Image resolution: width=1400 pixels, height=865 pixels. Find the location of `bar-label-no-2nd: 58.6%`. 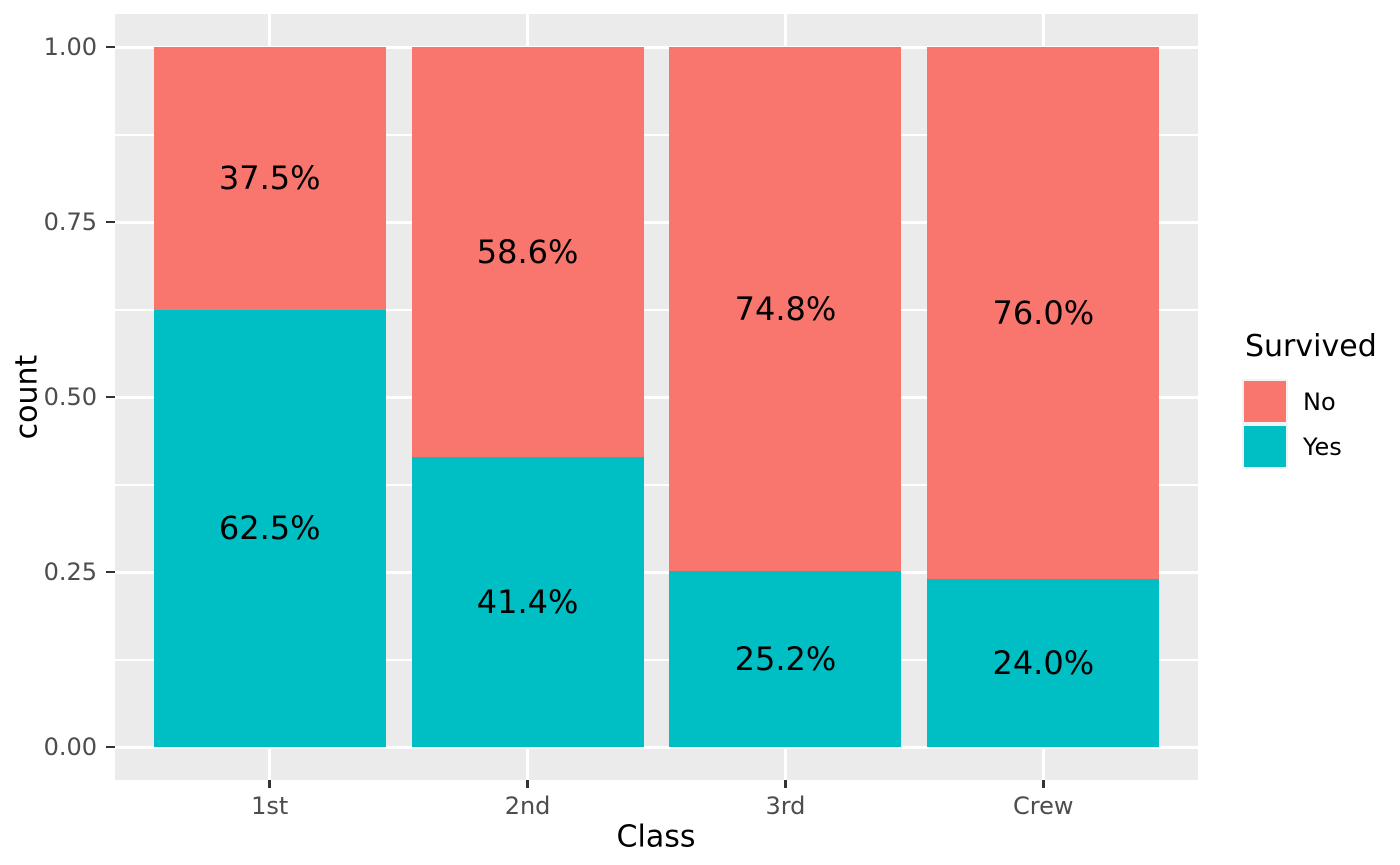

bar-label-no-2nd: 58.6% is located at coordinates (527, 252).